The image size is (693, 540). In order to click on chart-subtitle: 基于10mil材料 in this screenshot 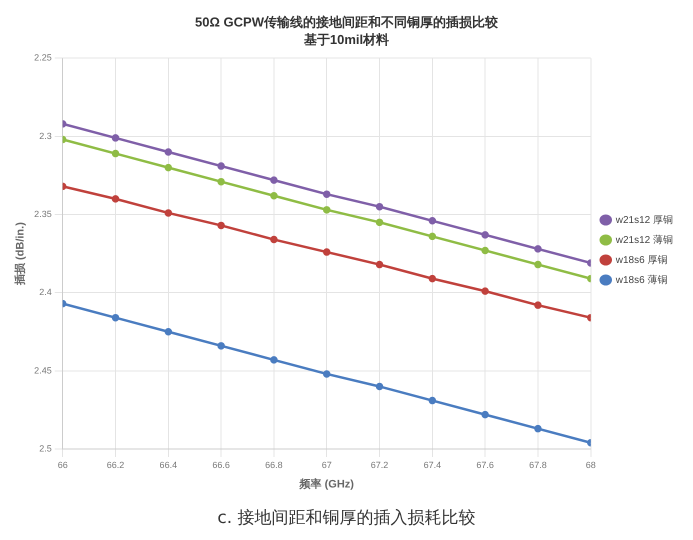, I will do `click(346, 39)`.